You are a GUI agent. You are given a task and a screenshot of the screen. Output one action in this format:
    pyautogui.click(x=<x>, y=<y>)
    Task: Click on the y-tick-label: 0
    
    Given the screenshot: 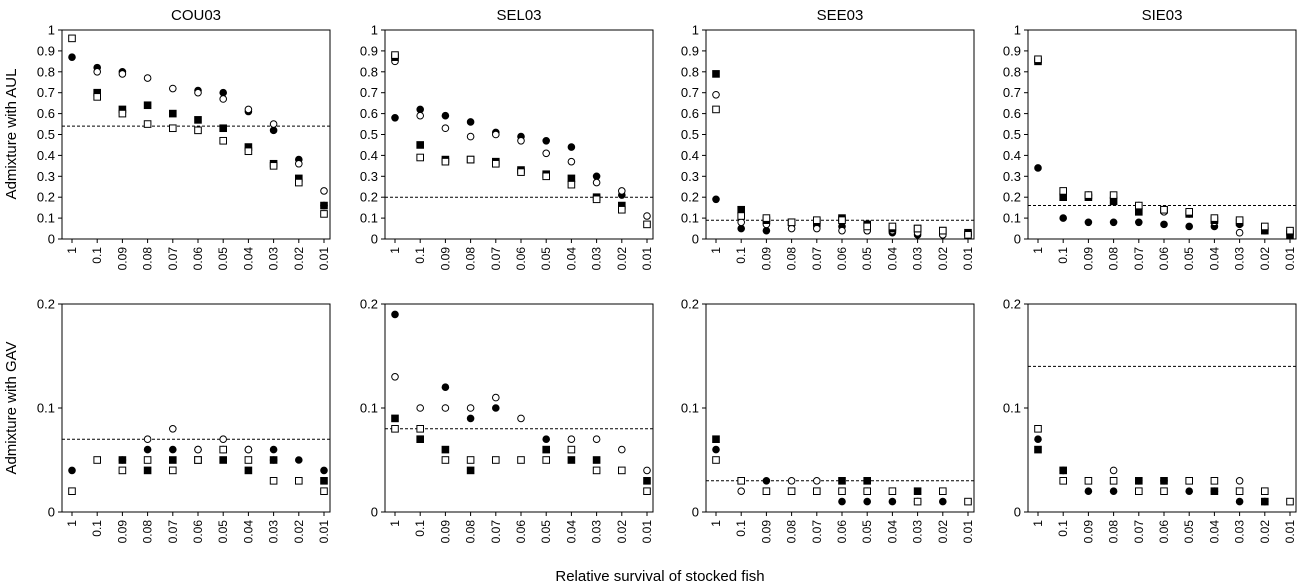 What is the action you would take?
    pyautogui.click(x=374, y=239)
    